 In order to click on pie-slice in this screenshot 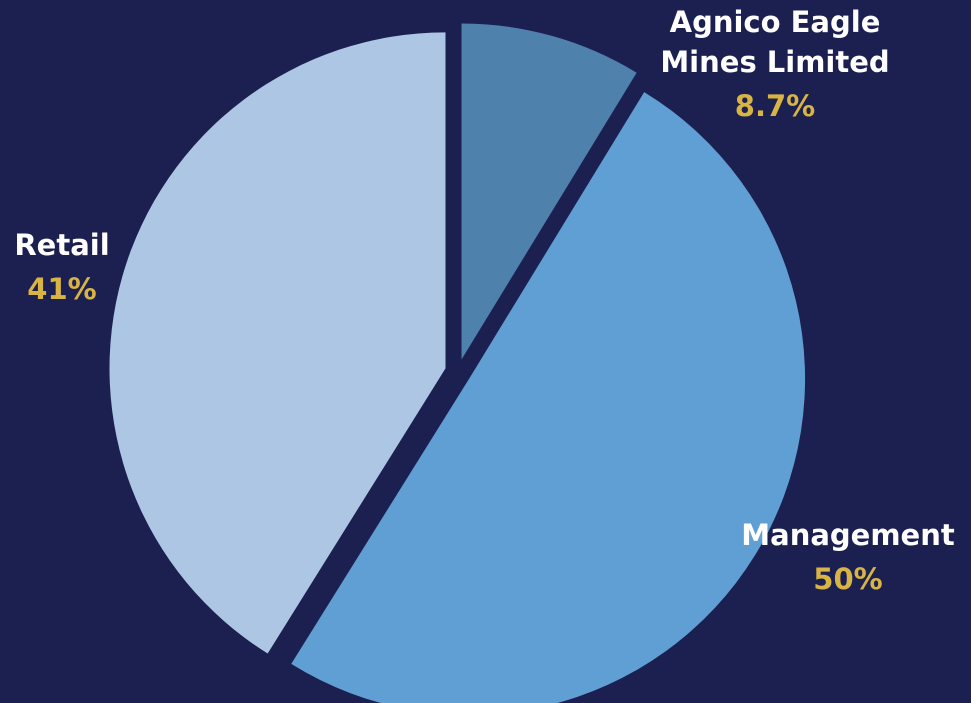, I will do `click(549, 191)`.